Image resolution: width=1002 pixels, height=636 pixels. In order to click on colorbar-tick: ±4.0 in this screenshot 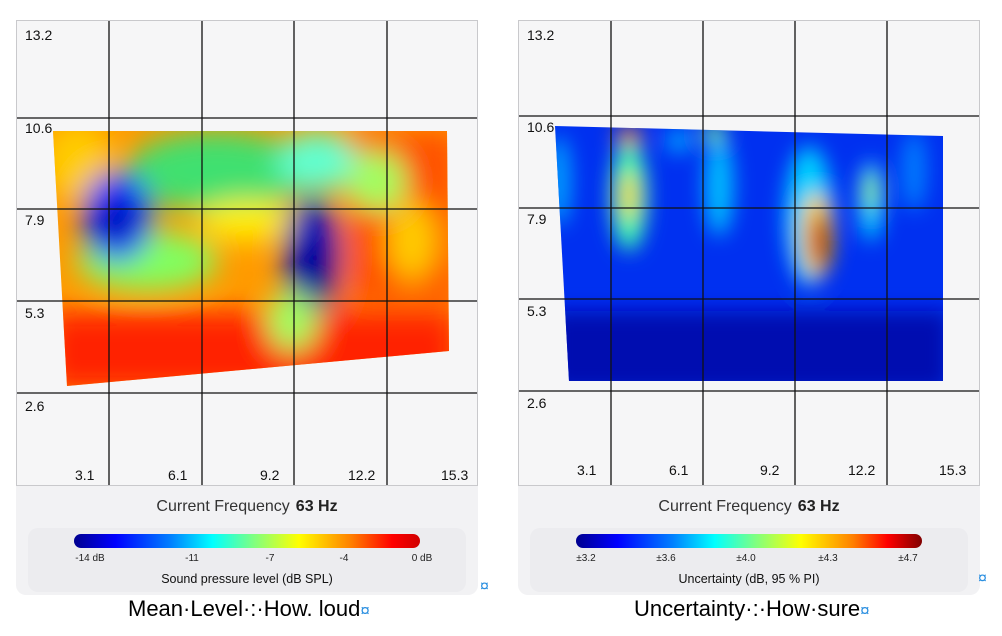, I will do `click(746, 558)`.